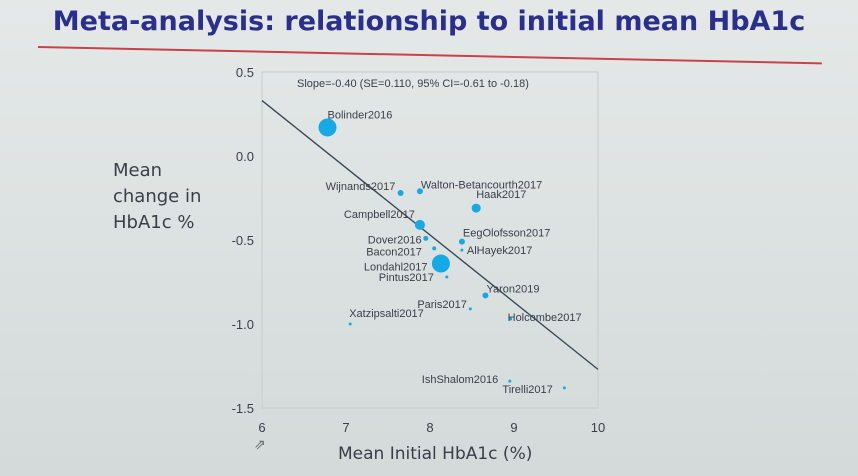  What do you see at coordinates (406, 278) in the screenshot?
I see `point-label: Pintus2017` at bounding box center [406, 278].